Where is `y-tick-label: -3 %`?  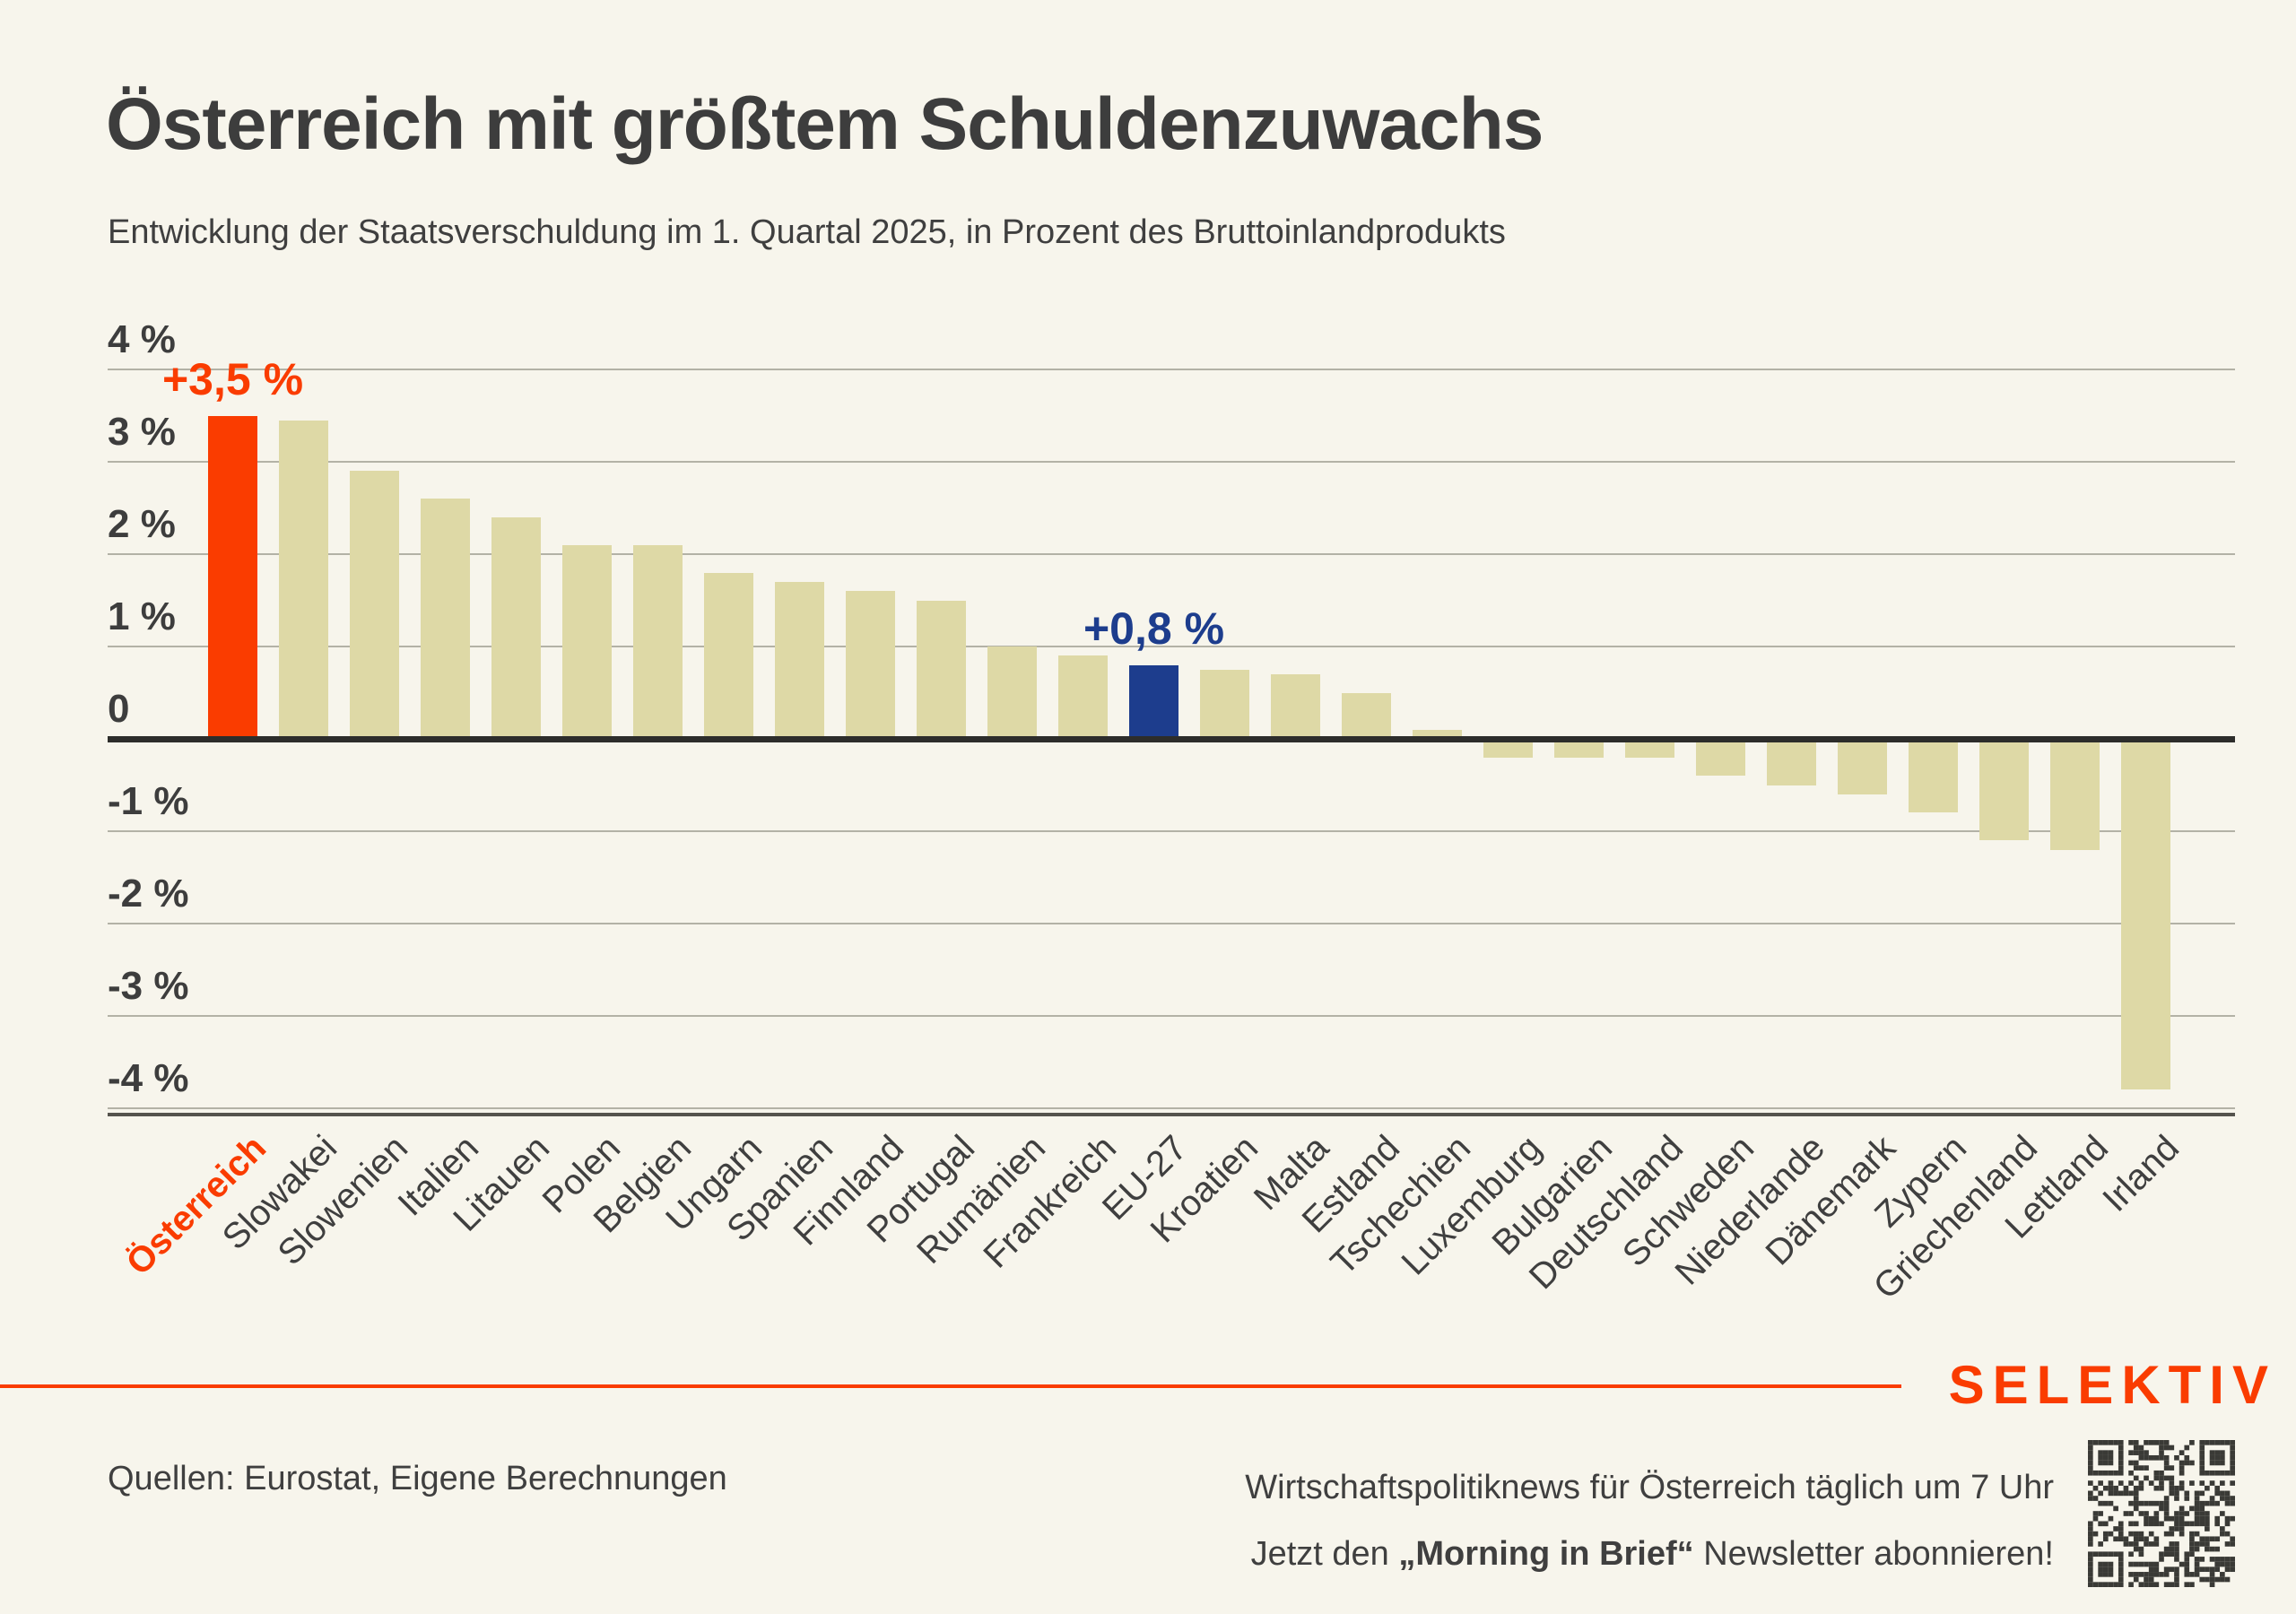 y-tick-label: -3 % is located at coordinates (148, 986).